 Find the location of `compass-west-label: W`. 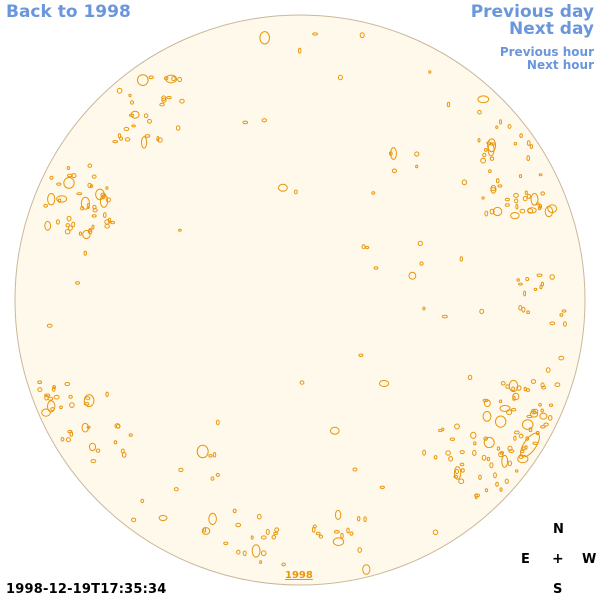

compass-west-label: W is located at coordinates (589, 559).